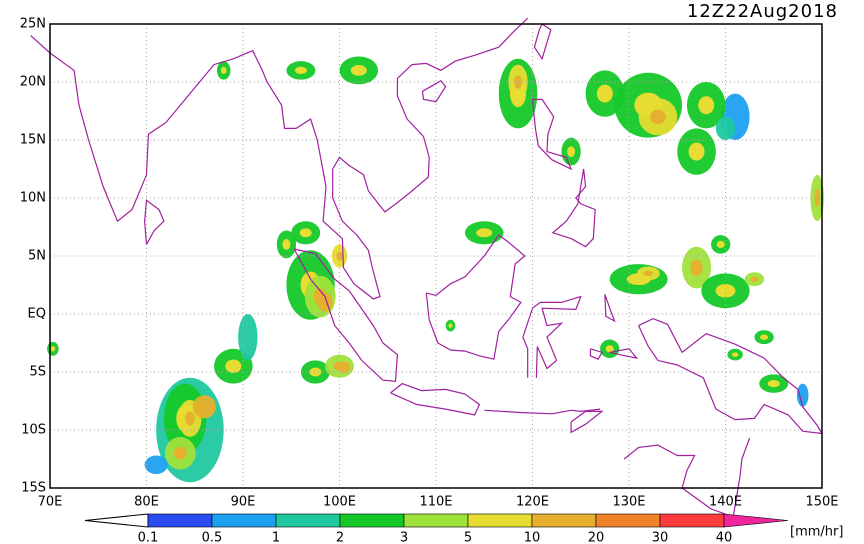 This screenshot has height=544, width=864. What do you see at coordinates (33, 82) in the screenshot?
I see `lat-label: 20N` at bounding box center [33, 82].